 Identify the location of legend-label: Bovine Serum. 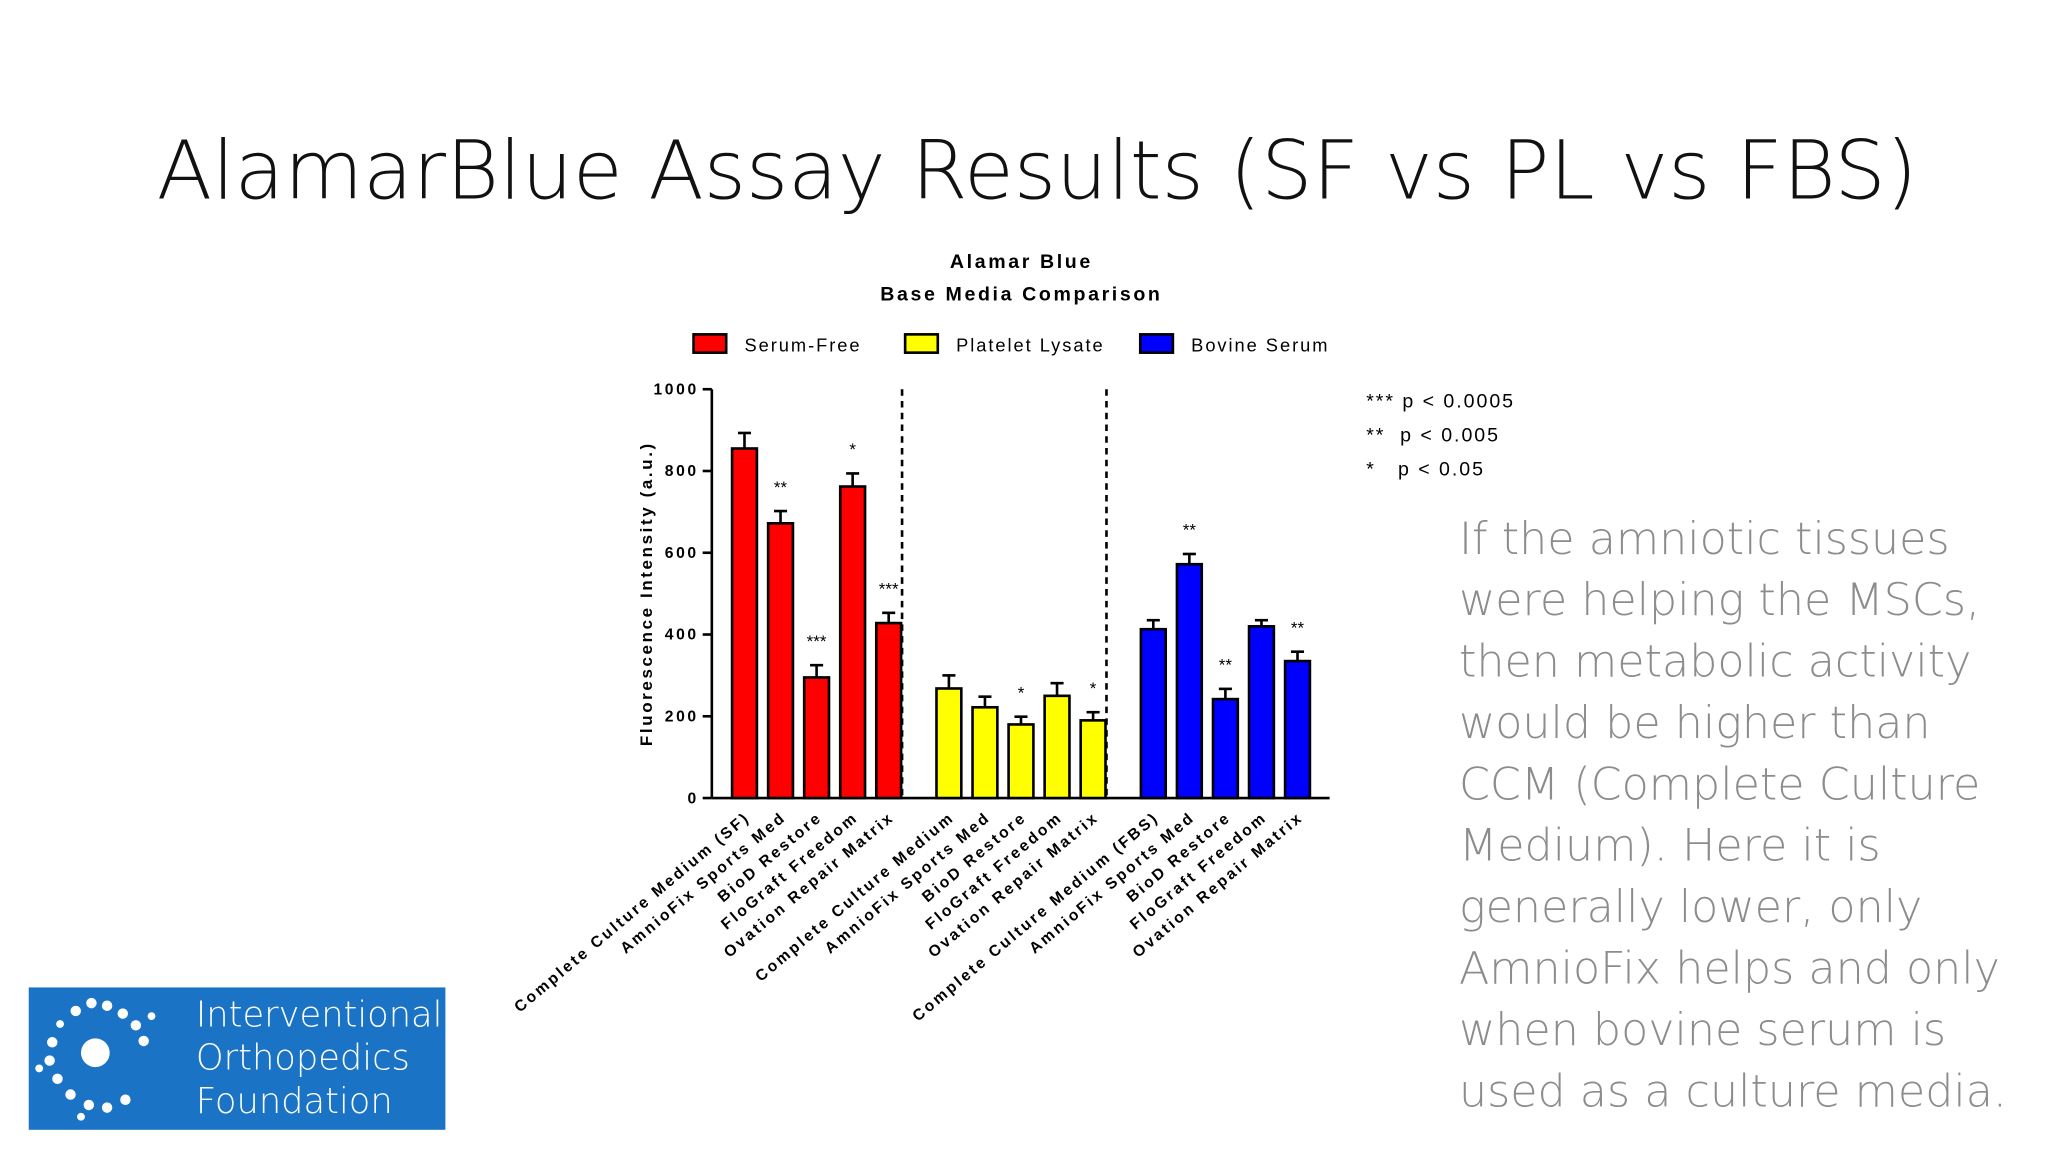
(1260, 344).